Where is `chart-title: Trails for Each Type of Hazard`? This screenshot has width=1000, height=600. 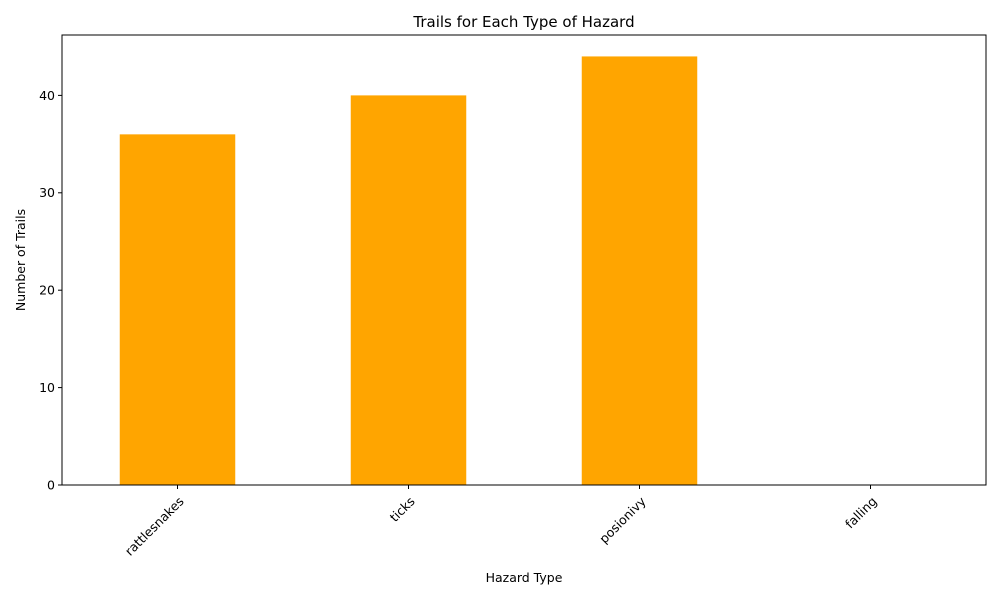
chart-title: Trails for Each Type of Hazard is located at coordinates (523, 22).